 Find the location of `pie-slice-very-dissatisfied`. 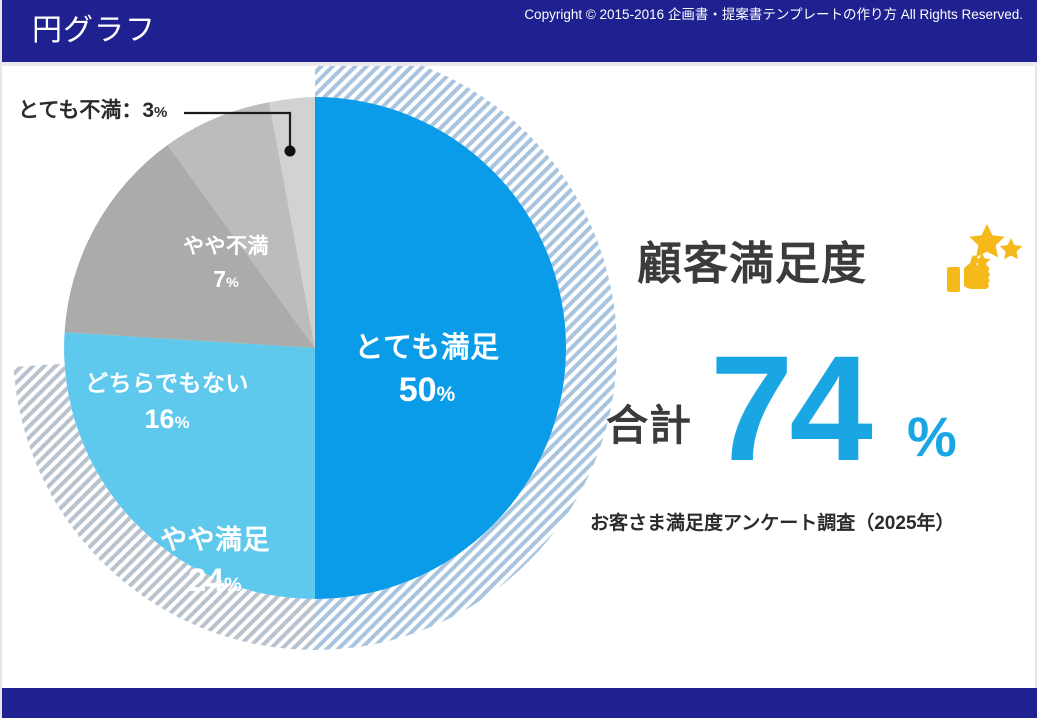

pie-slice-very-dissatisfied is located at coordinates (292, 222).